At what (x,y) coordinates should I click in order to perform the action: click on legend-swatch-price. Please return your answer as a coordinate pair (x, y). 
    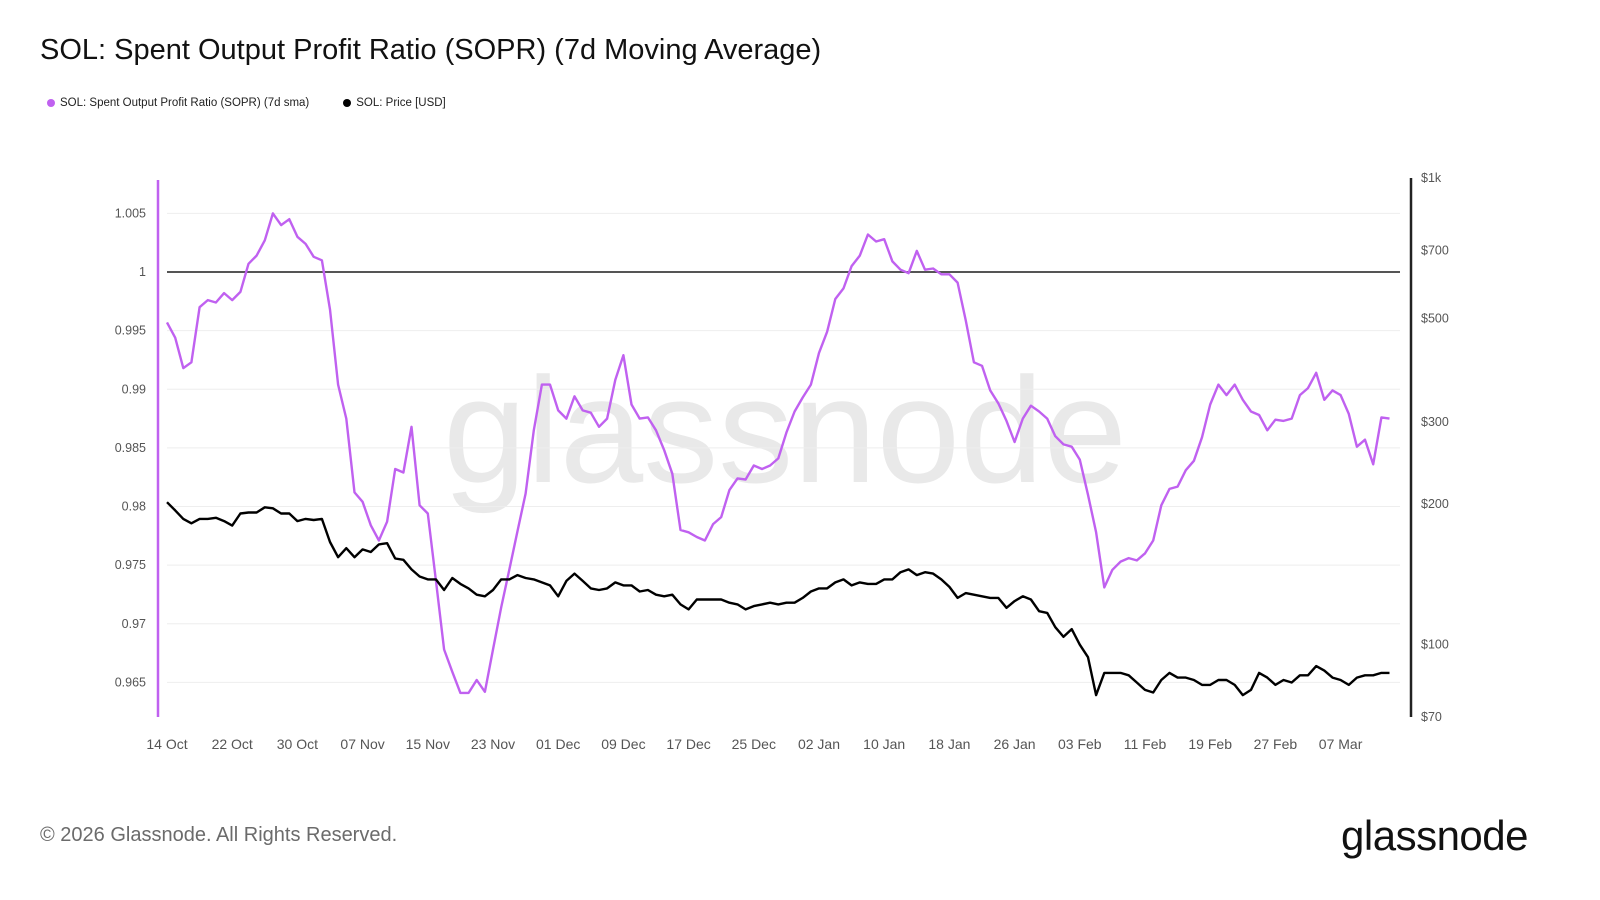
    Looking at the image, I should click on (347, 103).